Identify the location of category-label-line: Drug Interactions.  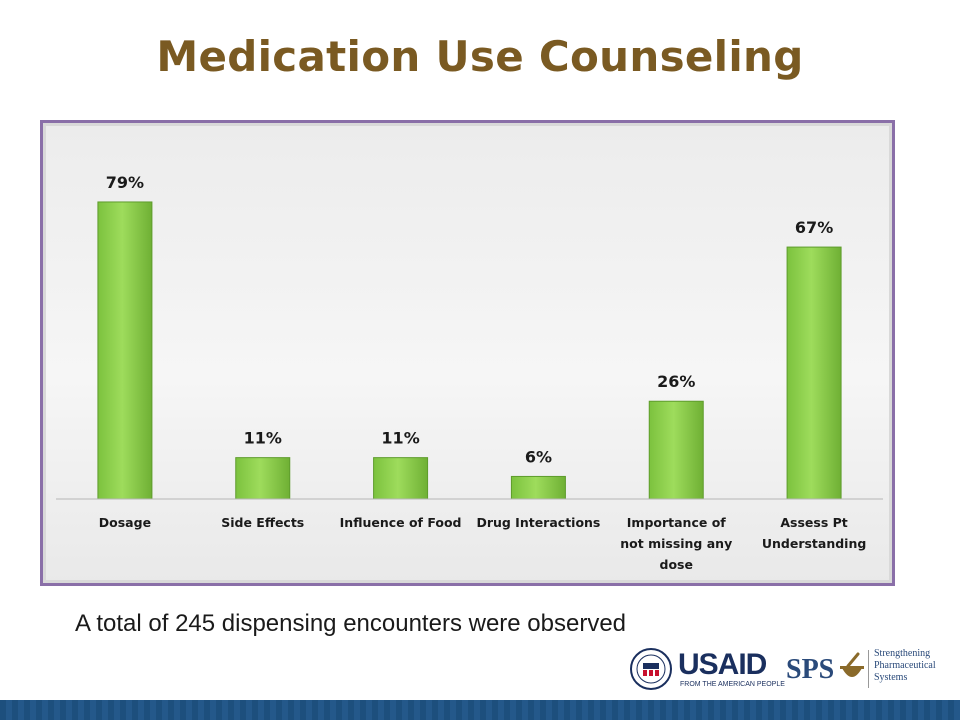
(538, 522).